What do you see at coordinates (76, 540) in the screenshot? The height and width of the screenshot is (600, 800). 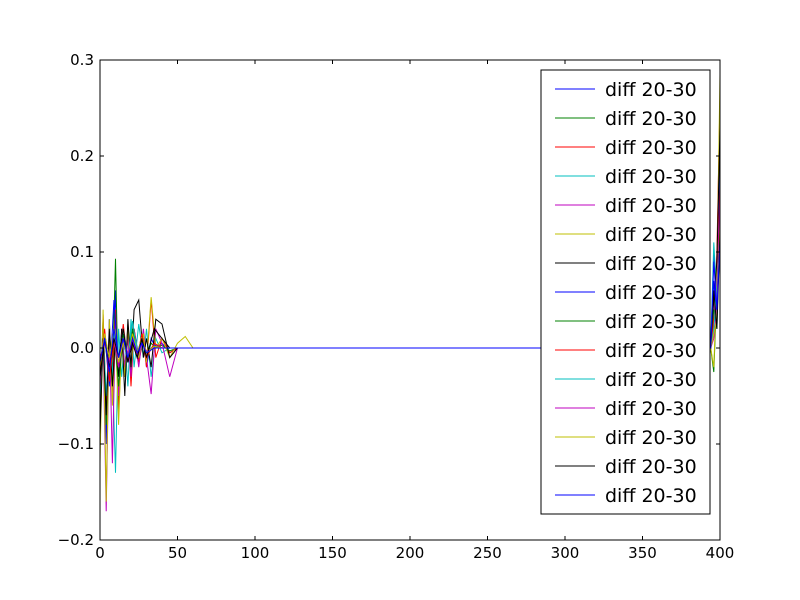 I see `y-tick-label: −0.2` at bounding box center [76, 540].